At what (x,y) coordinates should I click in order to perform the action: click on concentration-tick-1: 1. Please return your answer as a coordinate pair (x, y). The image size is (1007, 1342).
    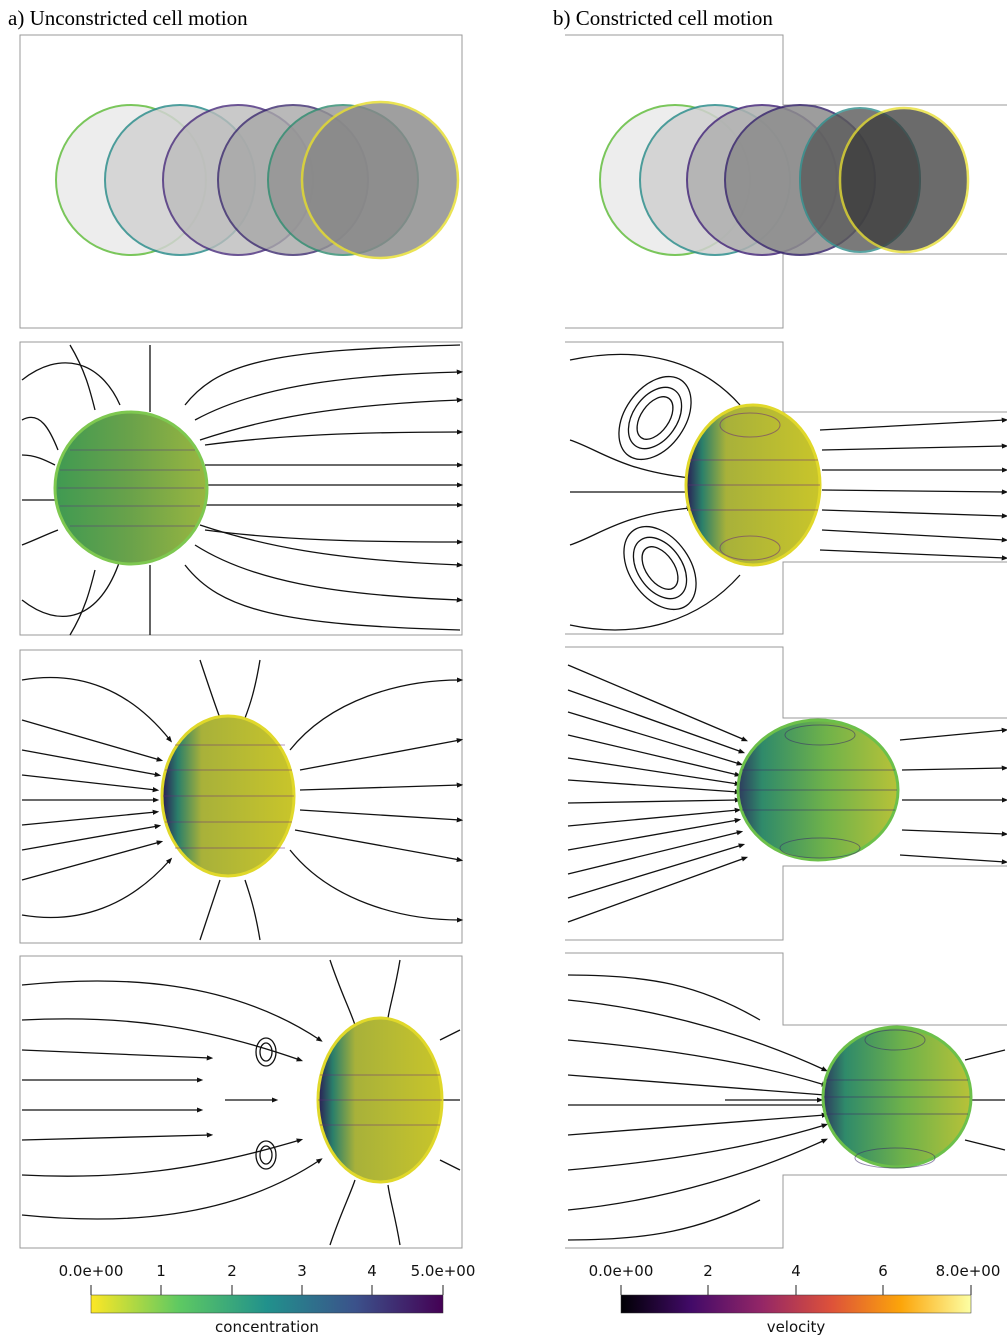
    Looking at the image, I should click on (161, 1271).